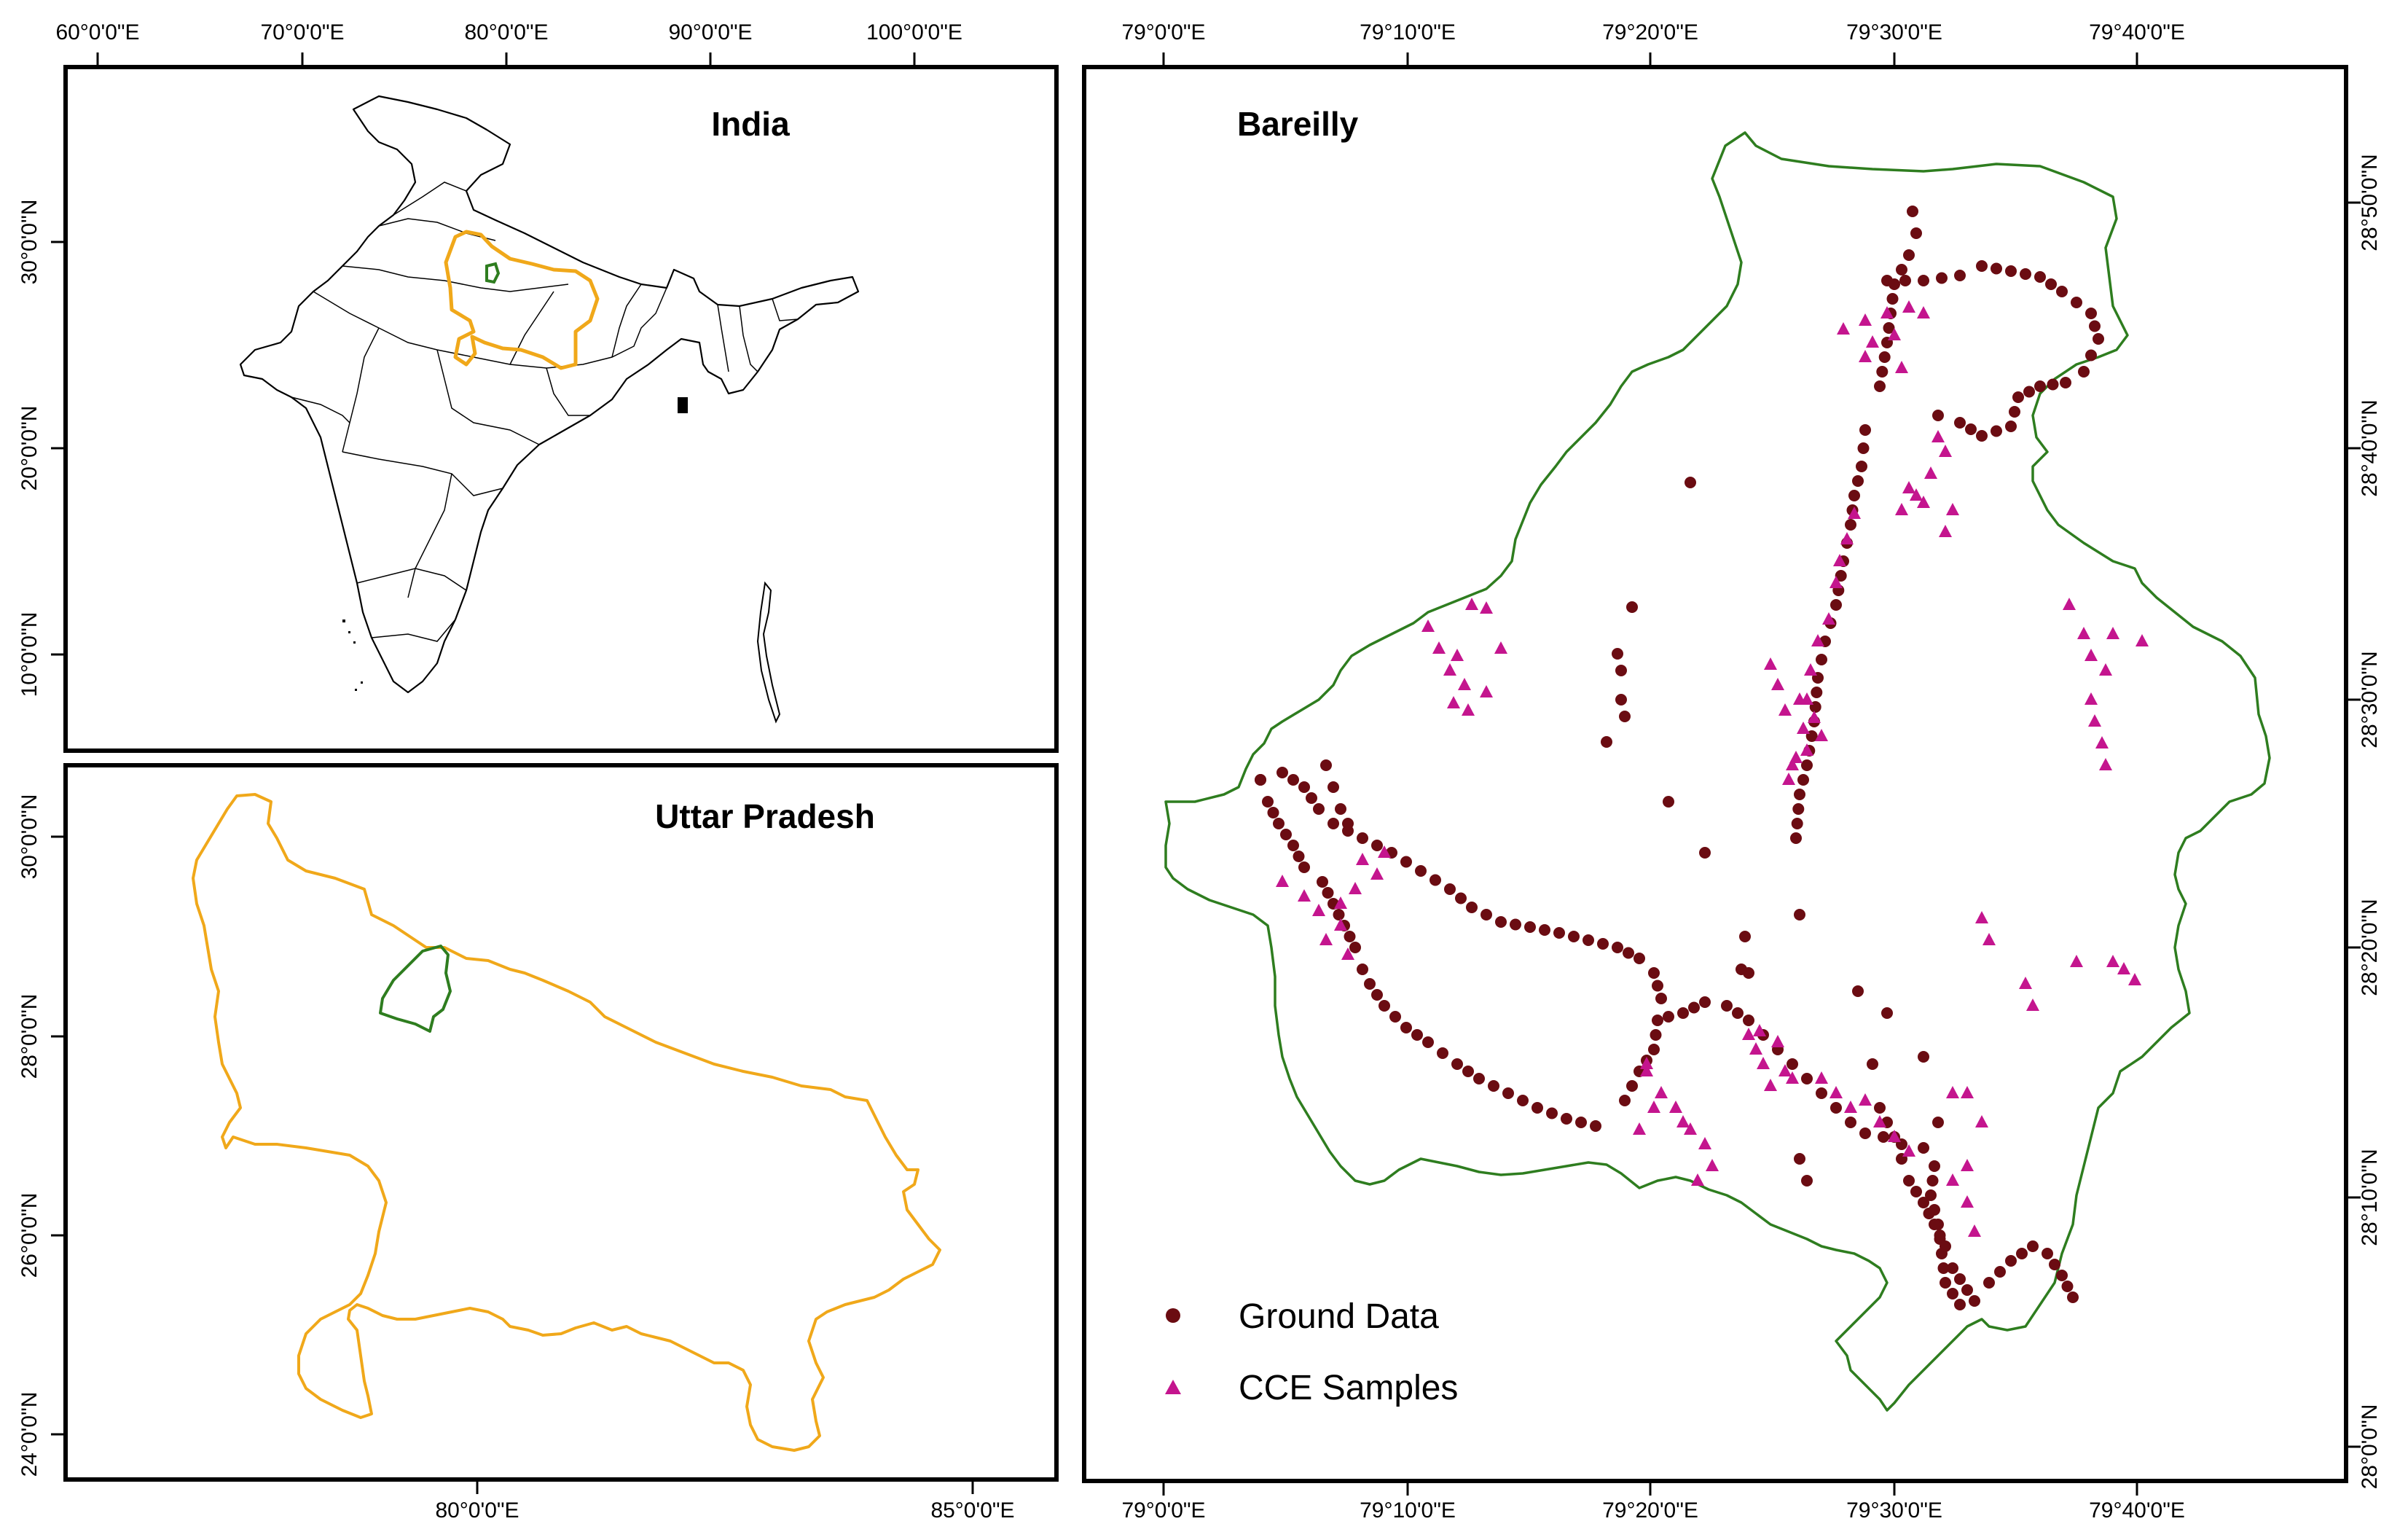 This screenshot has height=1540, width=2408. I want to click on india-state-lines, so click(545, 411).